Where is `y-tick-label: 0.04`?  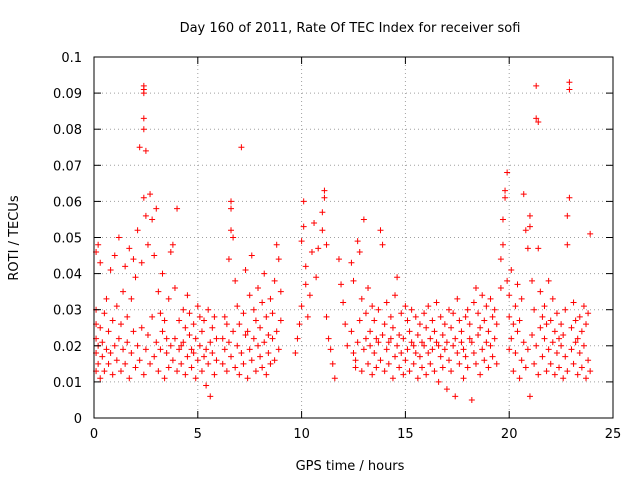 y-tick-label: 0.04 is located at coordinates (67, 275).